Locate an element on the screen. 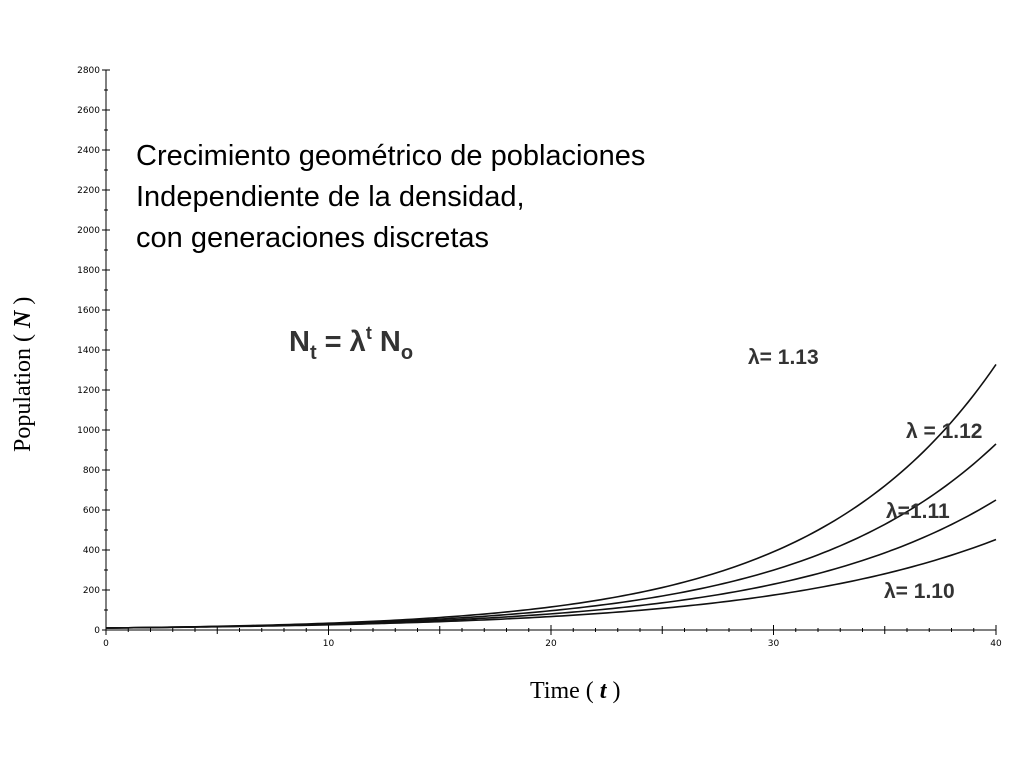 This screenshot has width=1024, height=768. chart-title-line-3: con generaciones discretas is located at coordinates (312, 238).